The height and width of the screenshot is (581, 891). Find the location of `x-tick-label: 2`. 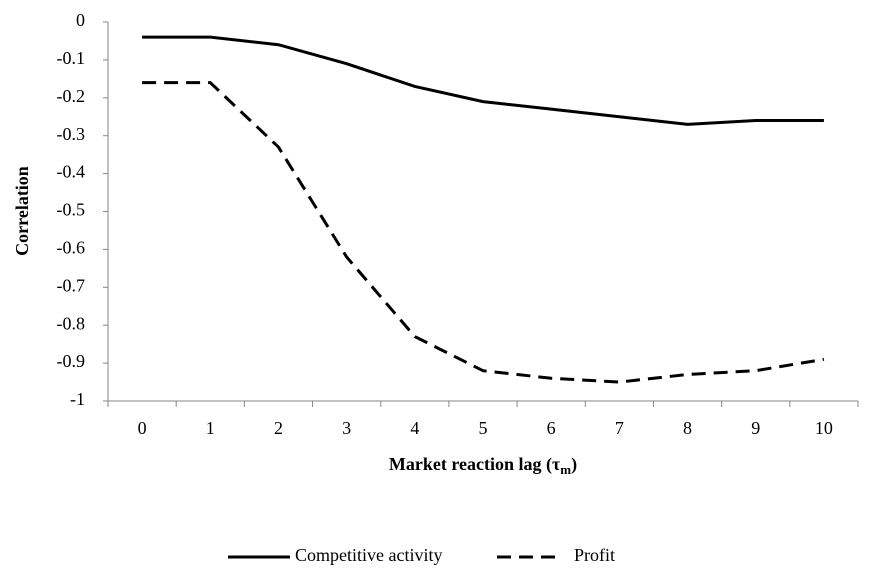

x-tick-label: 2 is located at coordinates (278, 428).